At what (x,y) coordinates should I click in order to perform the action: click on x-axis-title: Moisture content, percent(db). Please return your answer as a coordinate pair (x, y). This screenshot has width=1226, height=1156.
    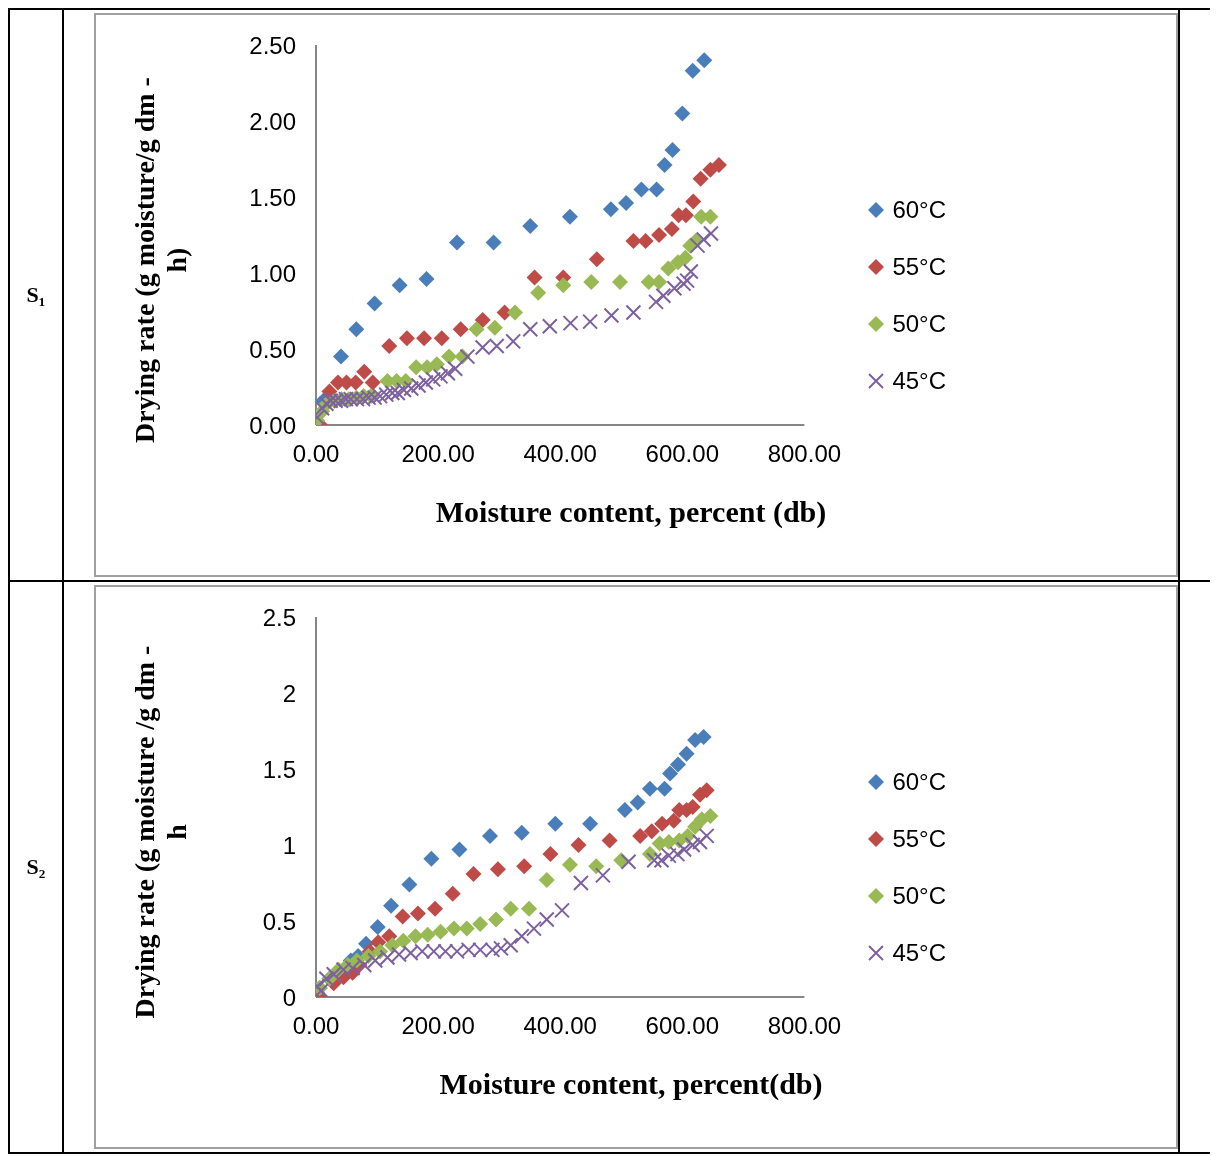
    Looking at the image, I should click on (631, 1084).